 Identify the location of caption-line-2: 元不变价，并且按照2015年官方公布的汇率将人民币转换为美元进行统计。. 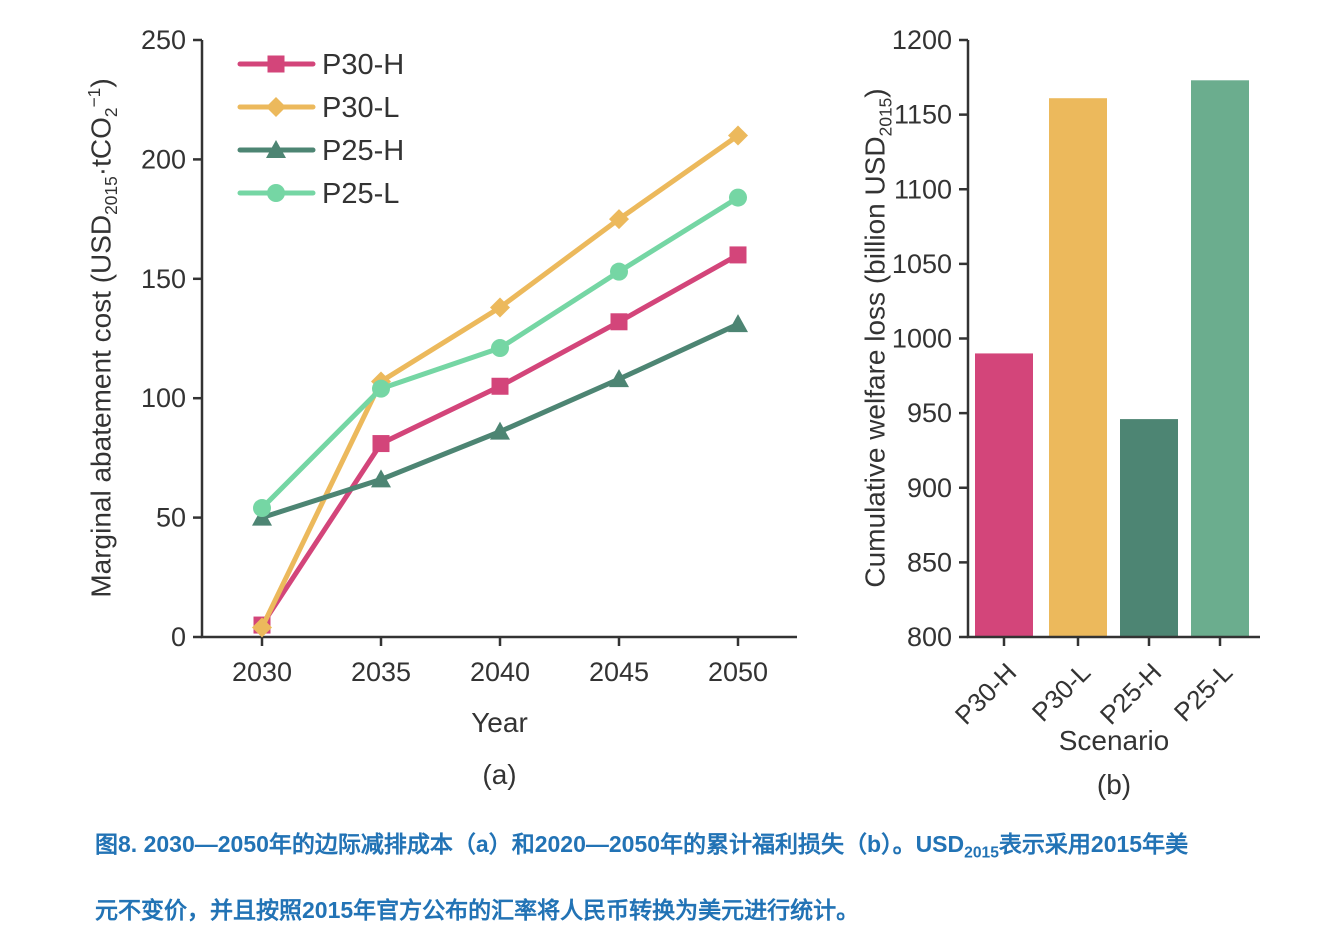
(690, 910).